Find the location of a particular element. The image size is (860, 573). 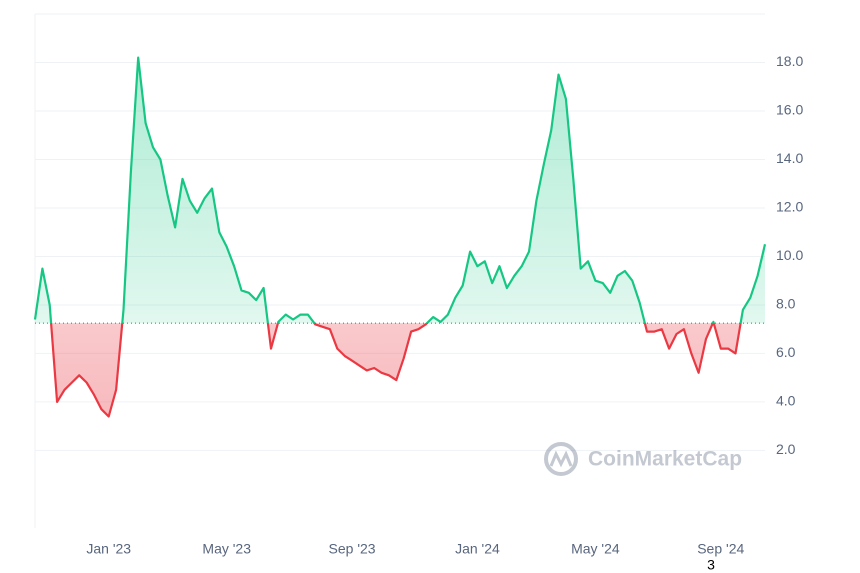

y-tick-label: 14.0 is located at coordinates (789, 158).